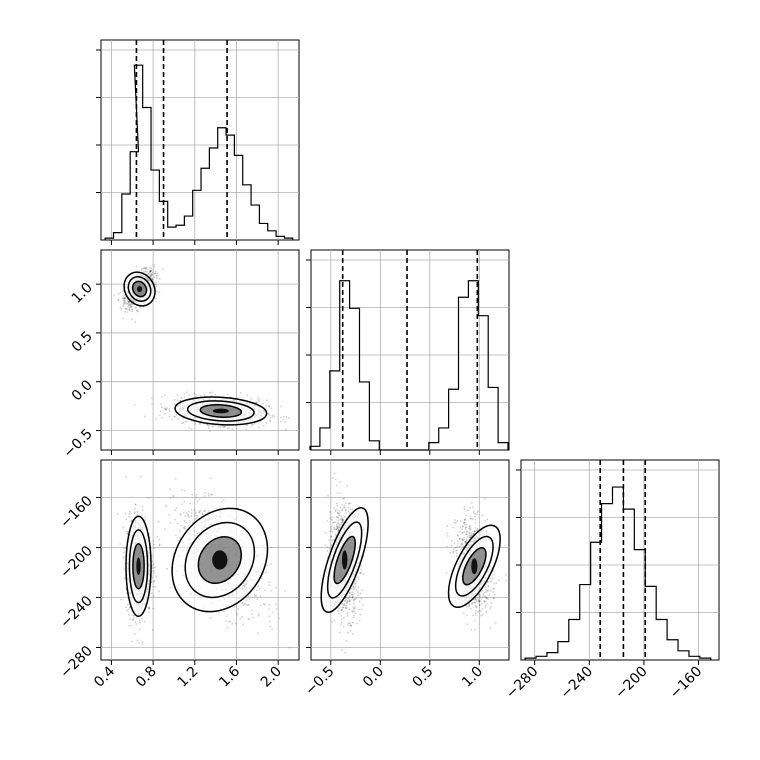 This screenshot has width=760, height=760. Describe the element at coordinates (76, 512) in the screenshot. I see `y-tick-label: −160` at that location.